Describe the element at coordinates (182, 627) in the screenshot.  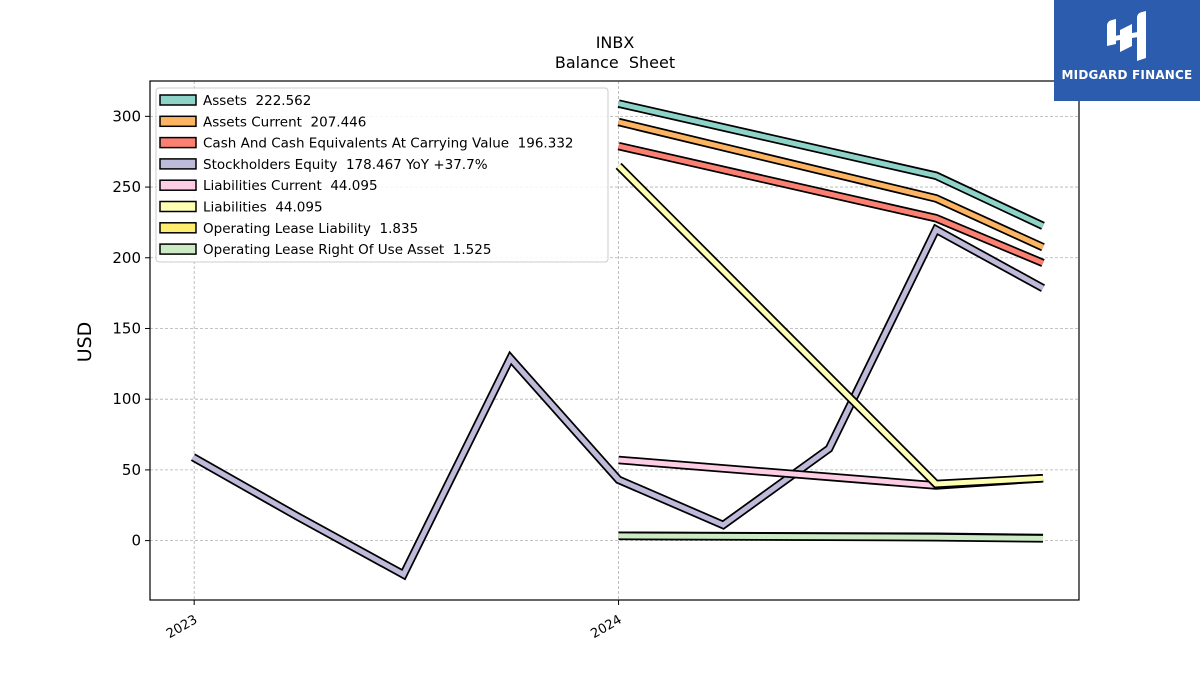
I see `x-tick-label: 2023` at that location.